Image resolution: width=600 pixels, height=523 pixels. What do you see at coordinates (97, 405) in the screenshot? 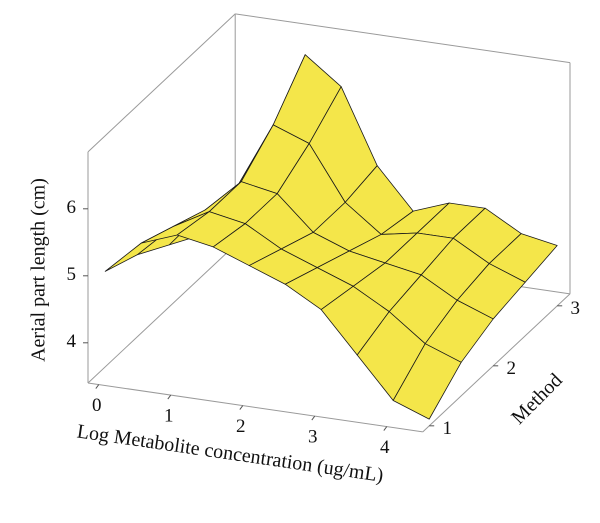
I see `x-tick-label: 0` at bounding box center [97, 405].